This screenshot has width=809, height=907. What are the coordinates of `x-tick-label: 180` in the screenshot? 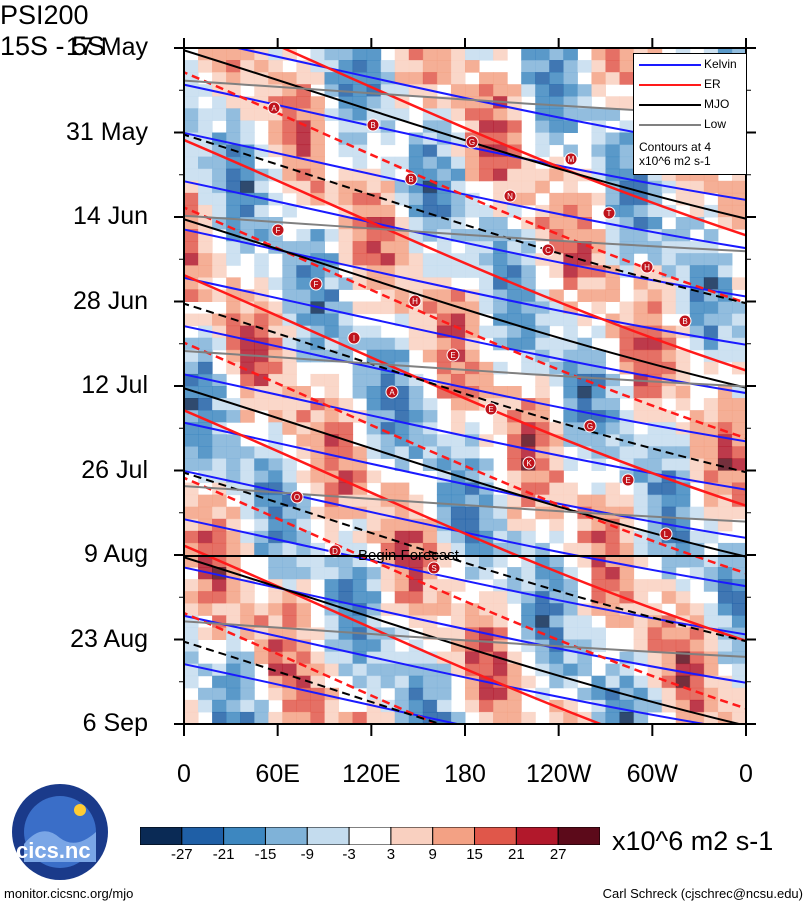 It's located at (465, 774).